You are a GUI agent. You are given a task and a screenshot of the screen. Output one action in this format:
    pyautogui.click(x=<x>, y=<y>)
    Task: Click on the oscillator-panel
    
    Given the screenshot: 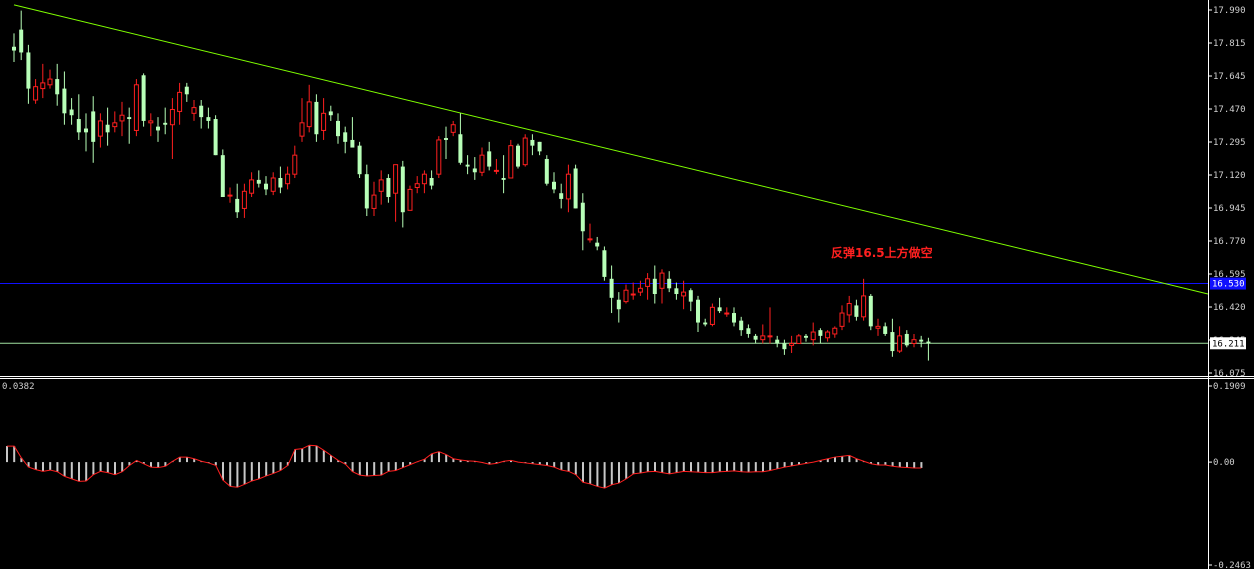 What is the action you would take?
    pyautogui.click(x=464, y=466)
    